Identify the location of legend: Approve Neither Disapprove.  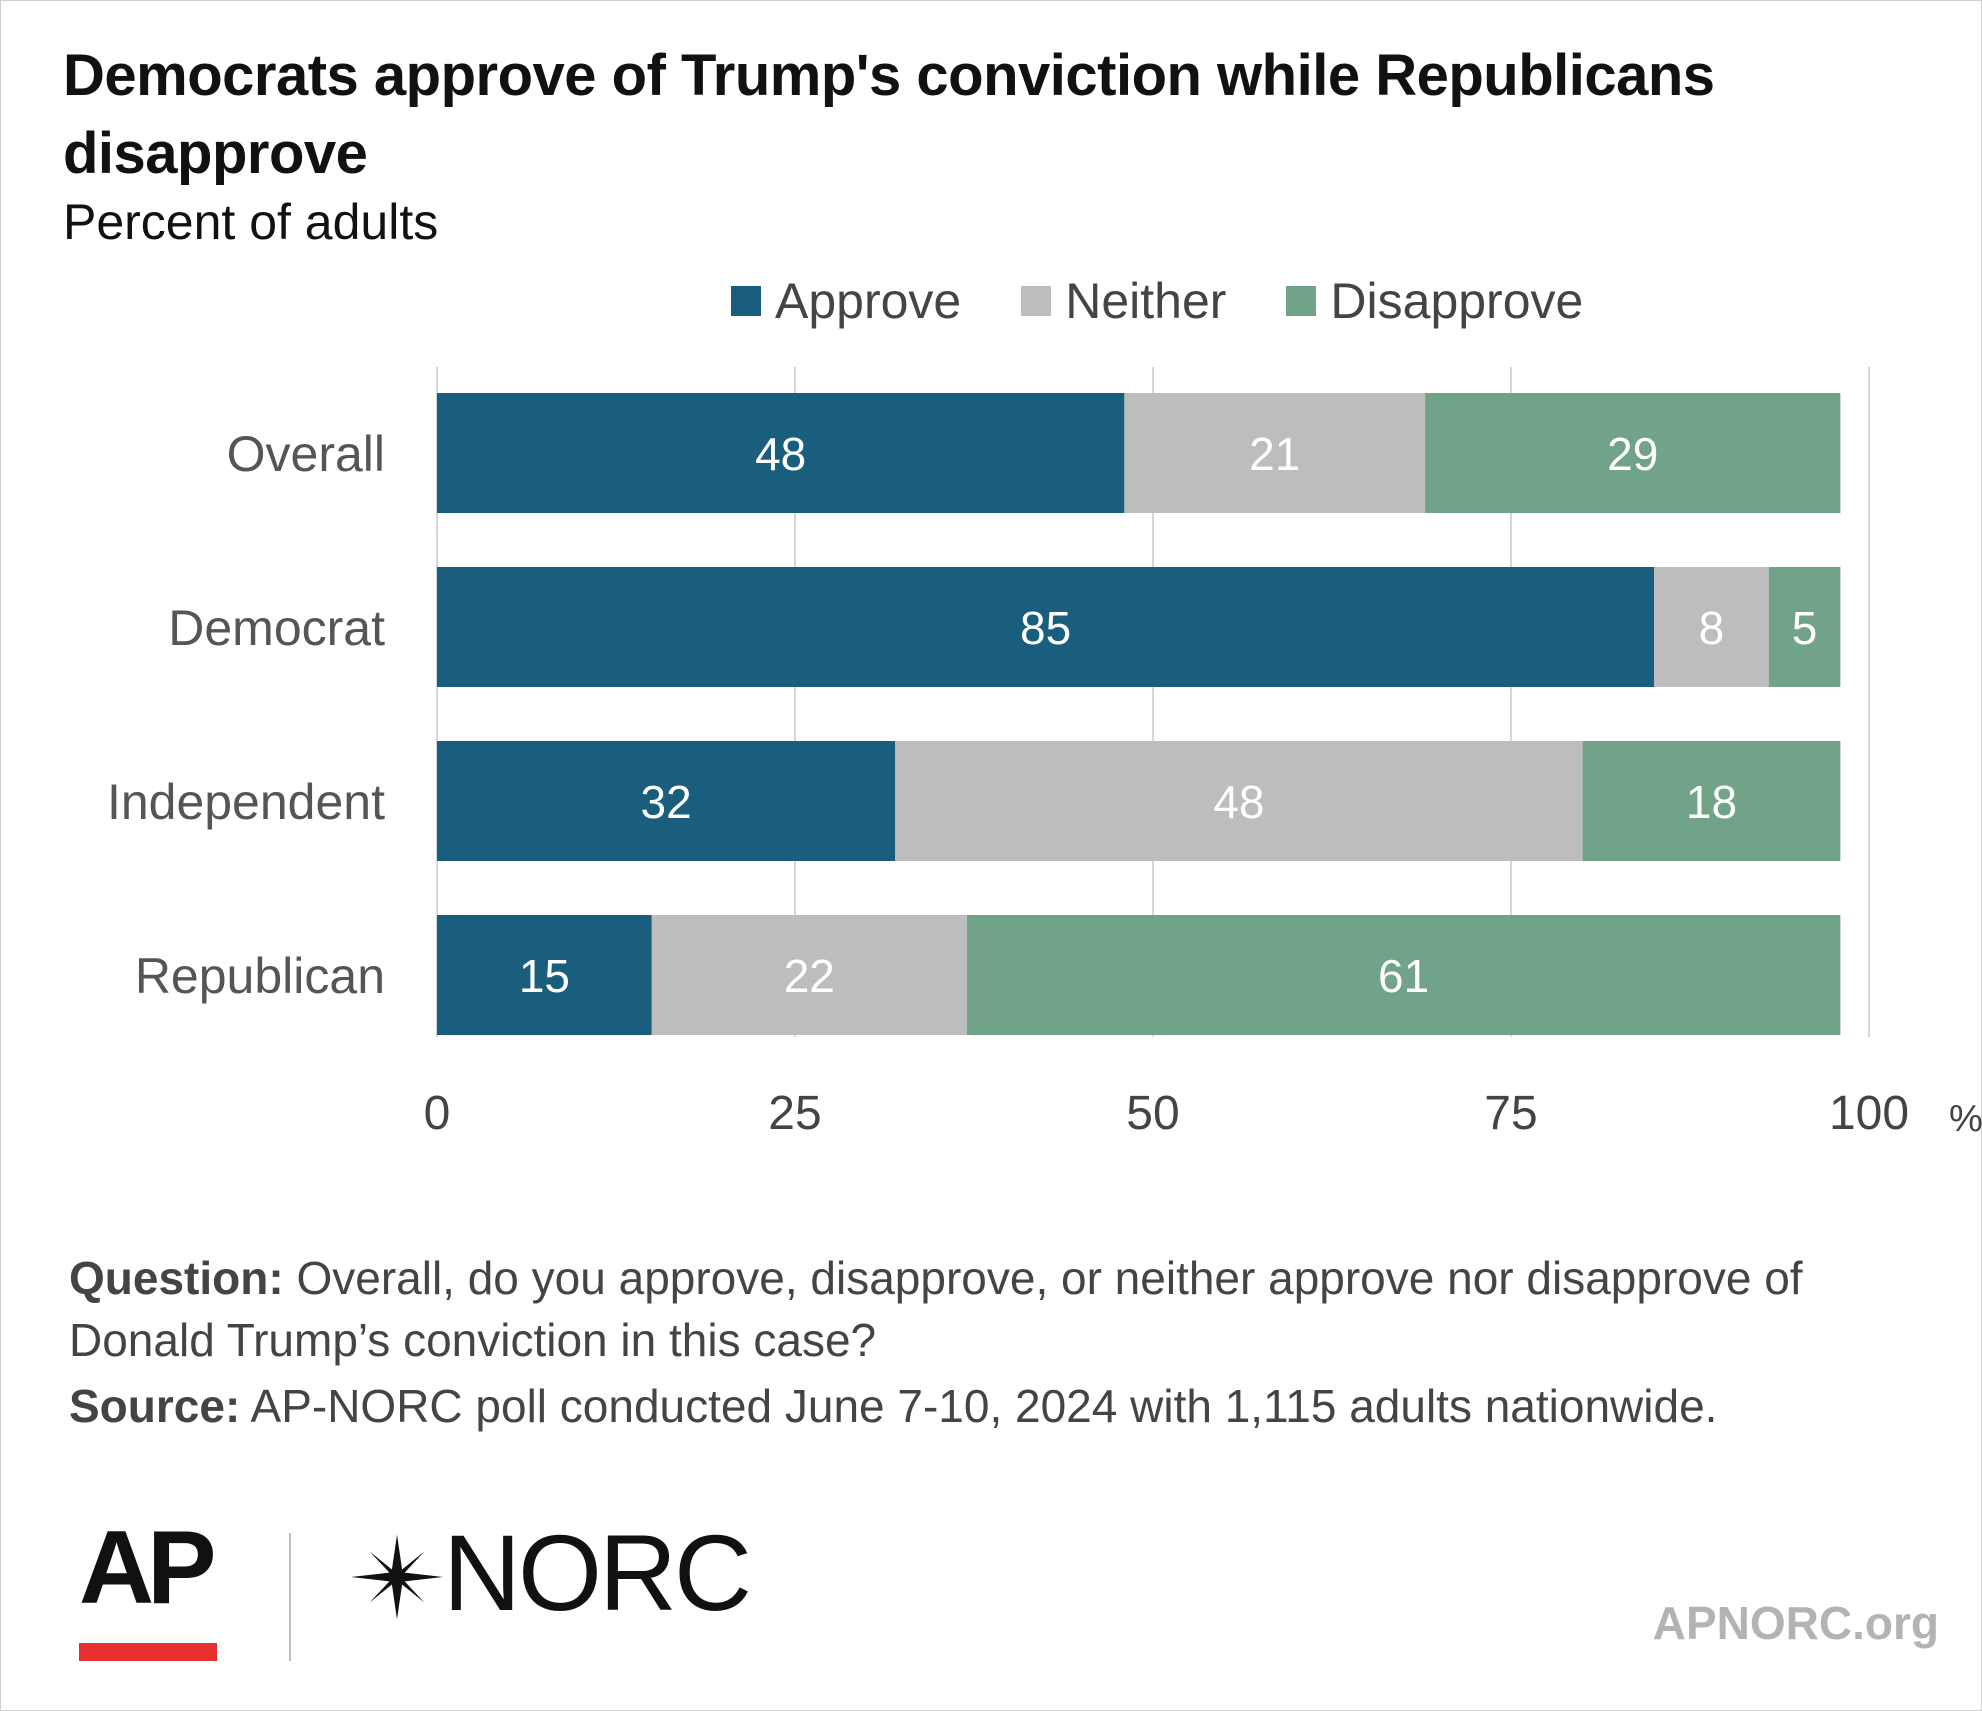
(1187, 301).